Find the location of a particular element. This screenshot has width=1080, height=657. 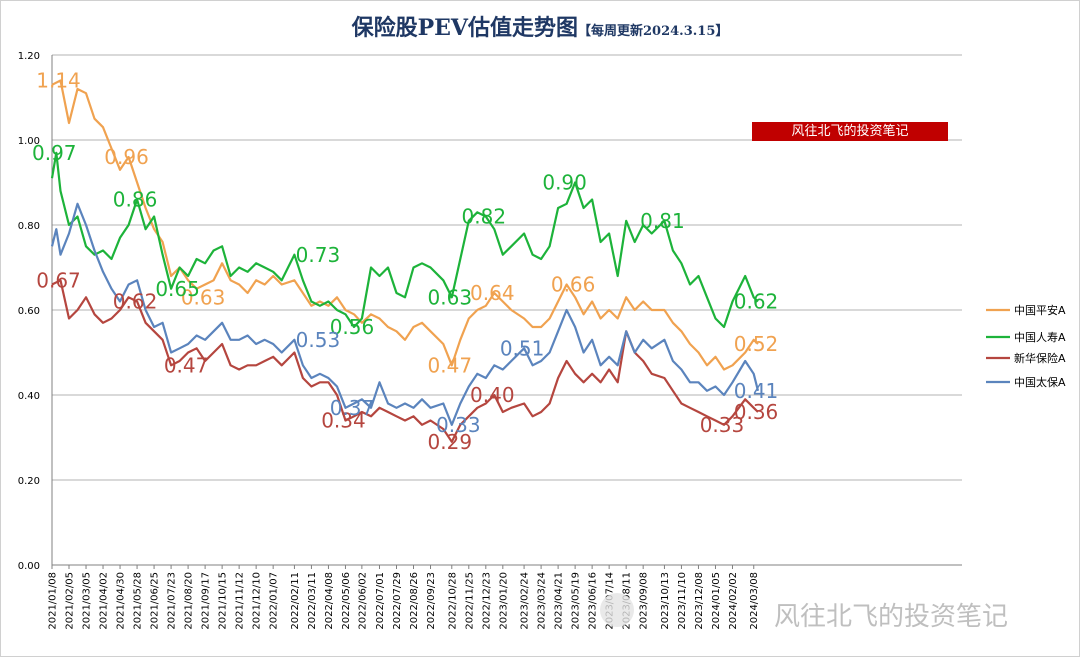

y-tick-label: 0.20 is located at coordinates (29, 481).